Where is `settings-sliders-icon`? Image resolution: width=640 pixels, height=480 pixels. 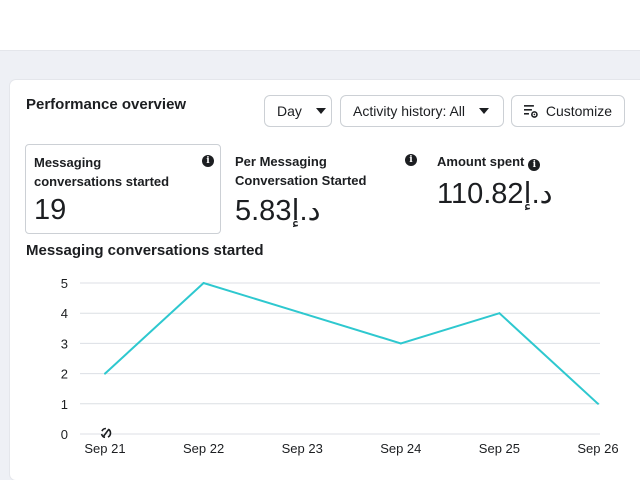 settings-sliders-icon is located at coordinates (531, 111).